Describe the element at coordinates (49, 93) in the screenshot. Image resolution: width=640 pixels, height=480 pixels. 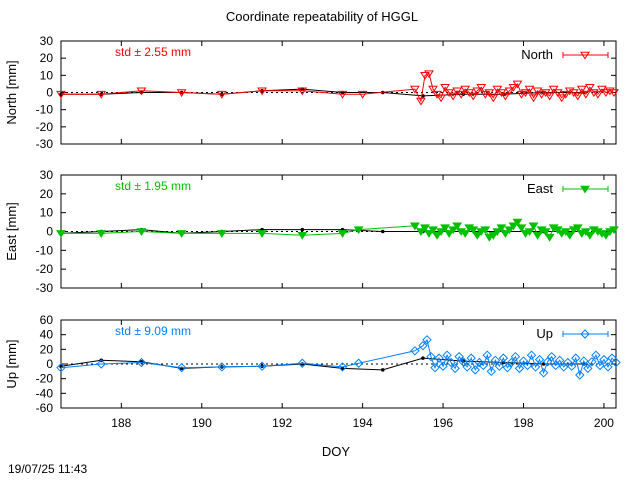
I see `y-tick-label: 0` at that location.